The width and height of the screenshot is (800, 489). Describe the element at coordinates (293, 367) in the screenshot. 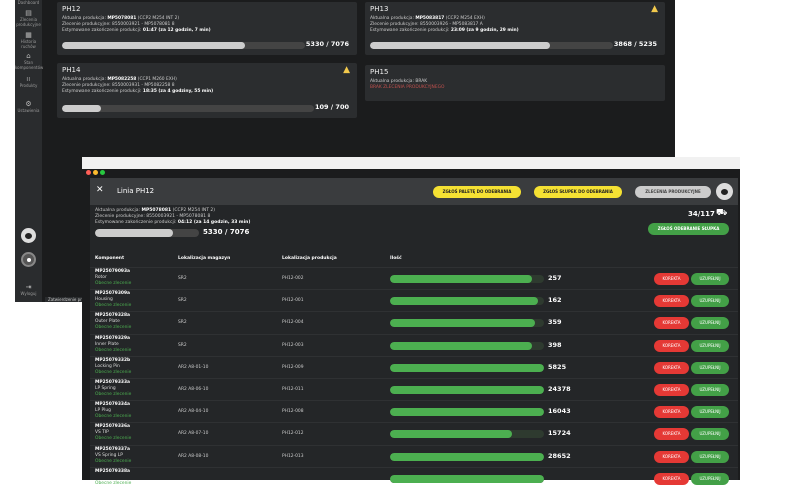

I see `production-location: PH12-009` at that location.